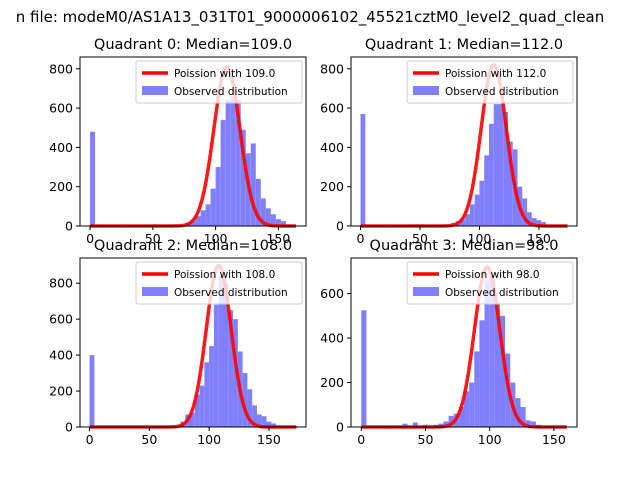  I want to click on legend: Poission with 112.0 Observed distribution, so click(490, 82).